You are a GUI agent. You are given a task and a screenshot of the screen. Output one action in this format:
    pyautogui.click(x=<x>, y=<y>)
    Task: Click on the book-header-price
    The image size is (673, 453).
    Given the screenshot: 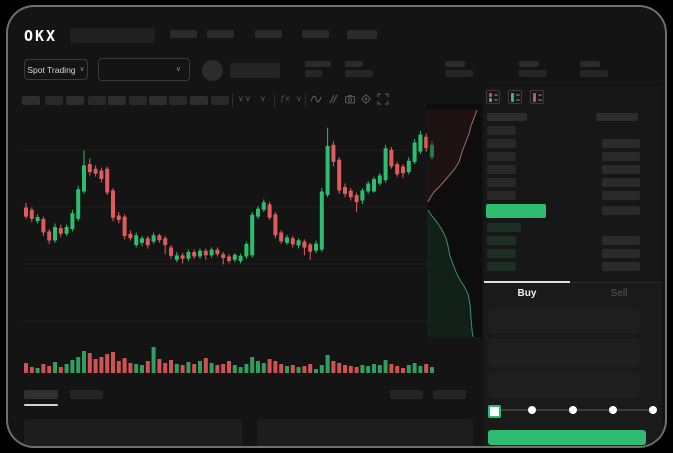 What is the action you would take?
    pyautogui.click(x=507, y=117)
    